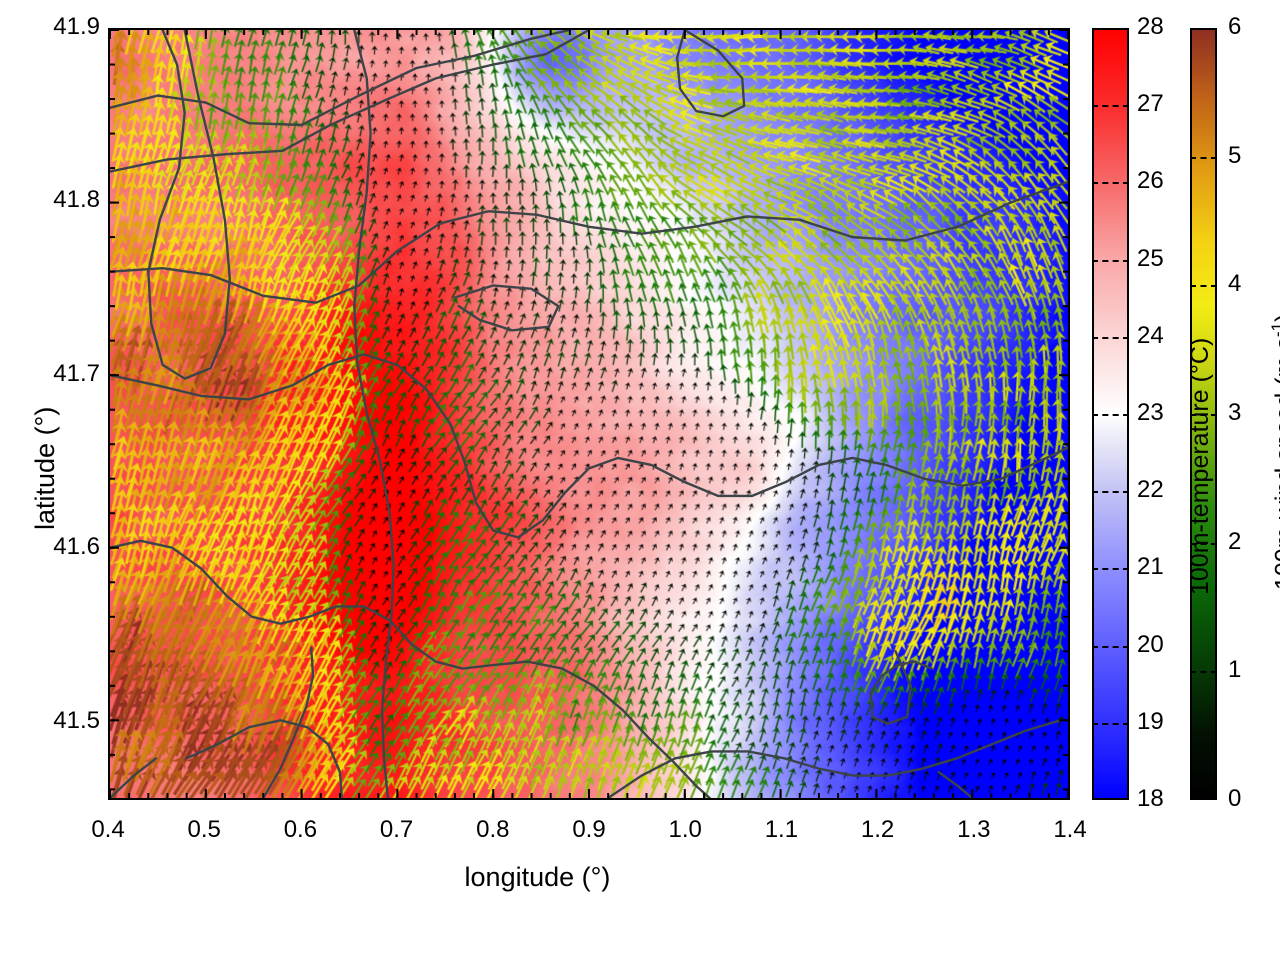 This screenshot has width=1280, height=960. Describe the element at coordinates (1150, 490) in the screenshot. I see `colorbar-tick-label: 22` at that location.